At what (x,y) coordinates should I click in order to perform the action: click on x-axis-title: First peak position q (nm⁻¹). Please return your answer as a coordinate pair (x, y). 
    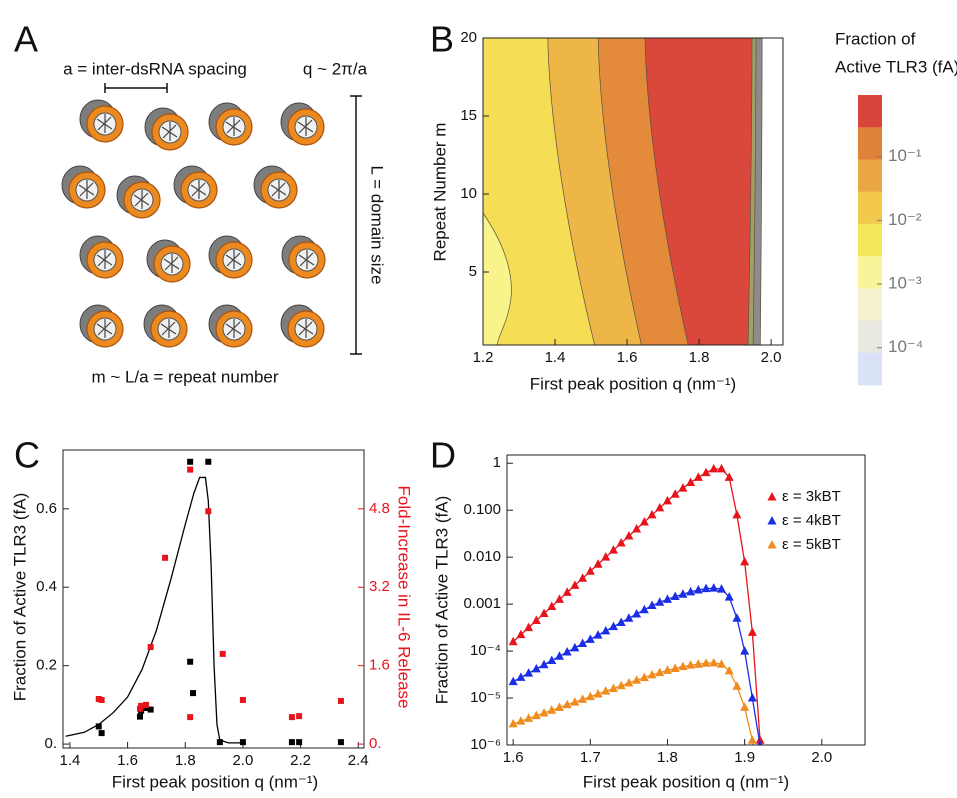
    Looking at the image, I should click on (215, 781).